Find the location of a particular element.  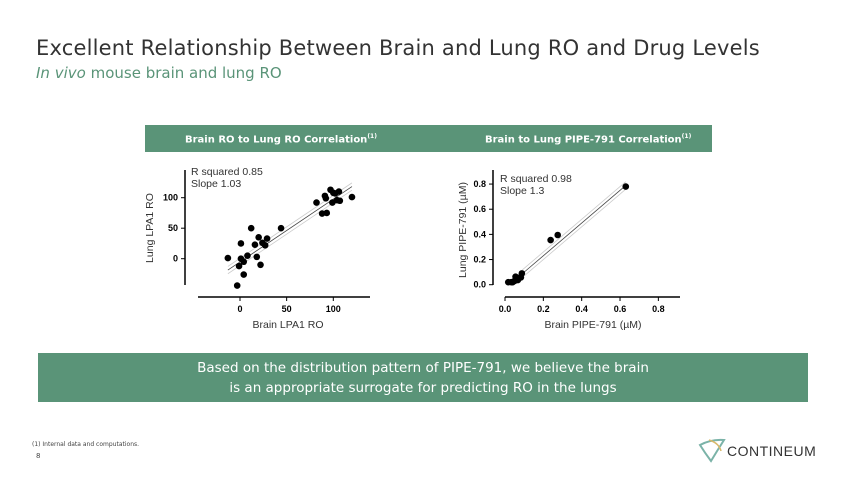

chart2-confidence-band-lower is located at coordinates (574, 233).